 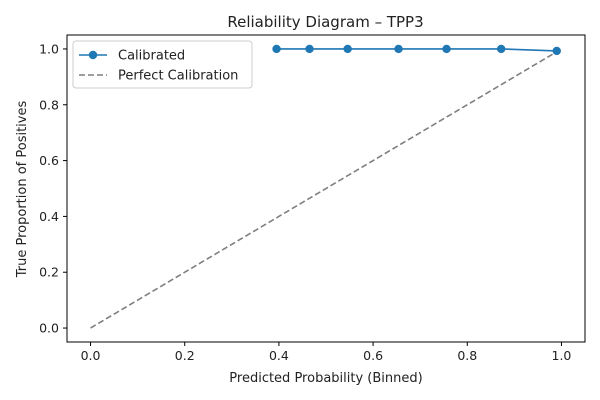 What do you see at coordinates (53, 188) in the screenshot?
I see `y-axis: 0.0 0.2 0.4 0.6 0.8 1.0` at bounding box center [53, 188].